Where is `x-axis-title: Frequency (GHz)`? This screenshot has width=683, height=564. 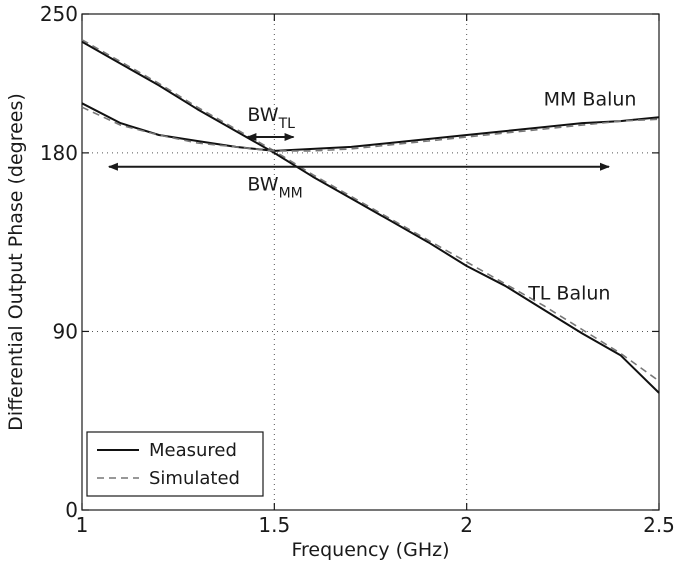 x-axis-title: Frequency (GHz) is located at coordinates (370, 550).